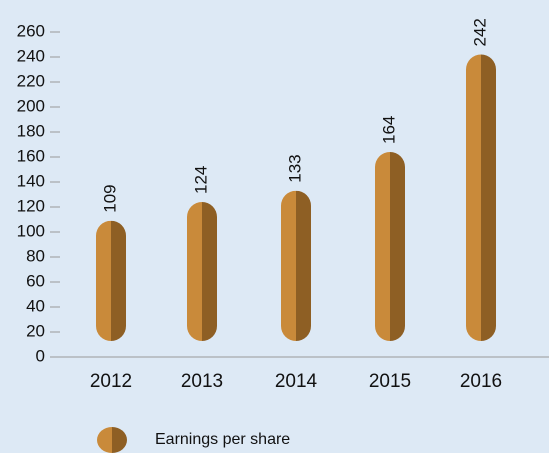 This screenshot has height=453, width=549. Describe the element at coordinates (40, 355) in the screenshot. I see `y-tick-label: 0` at that location.